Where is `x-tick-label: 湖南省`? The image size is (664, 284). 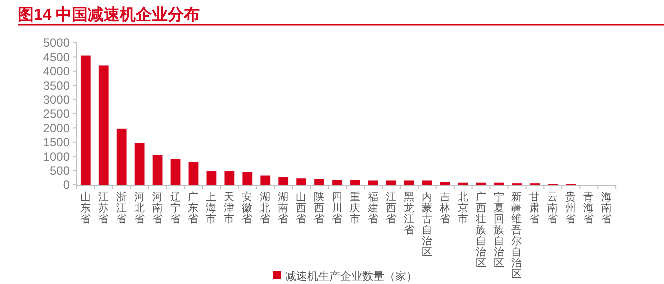 x-tick-label: 湖南省 is located at coordinates (284, 208).